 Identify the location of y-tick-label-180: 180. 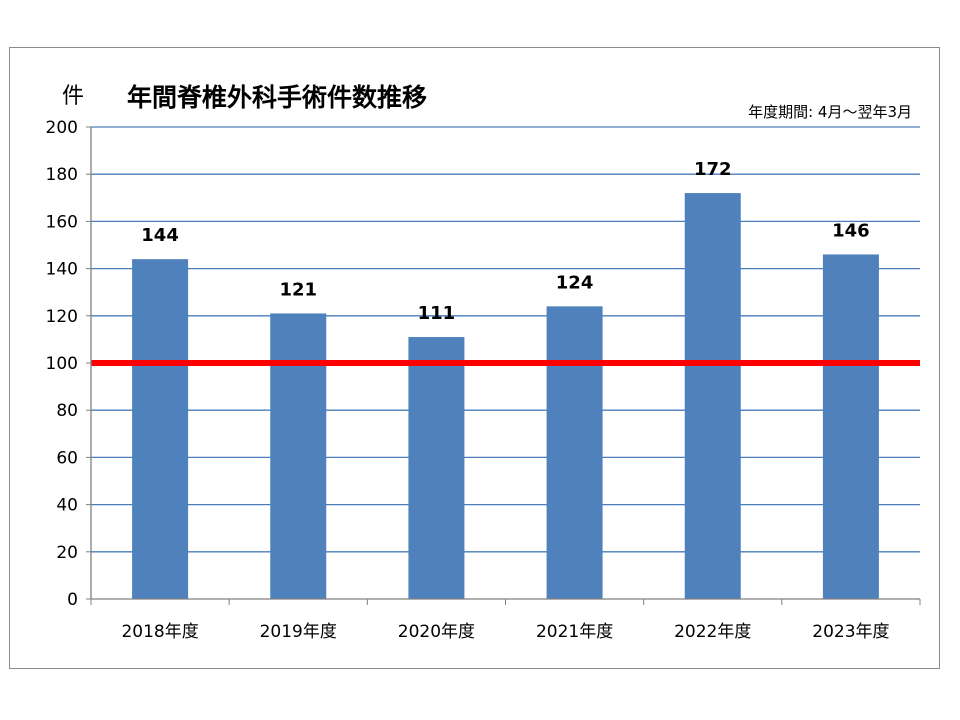
(62, 175).